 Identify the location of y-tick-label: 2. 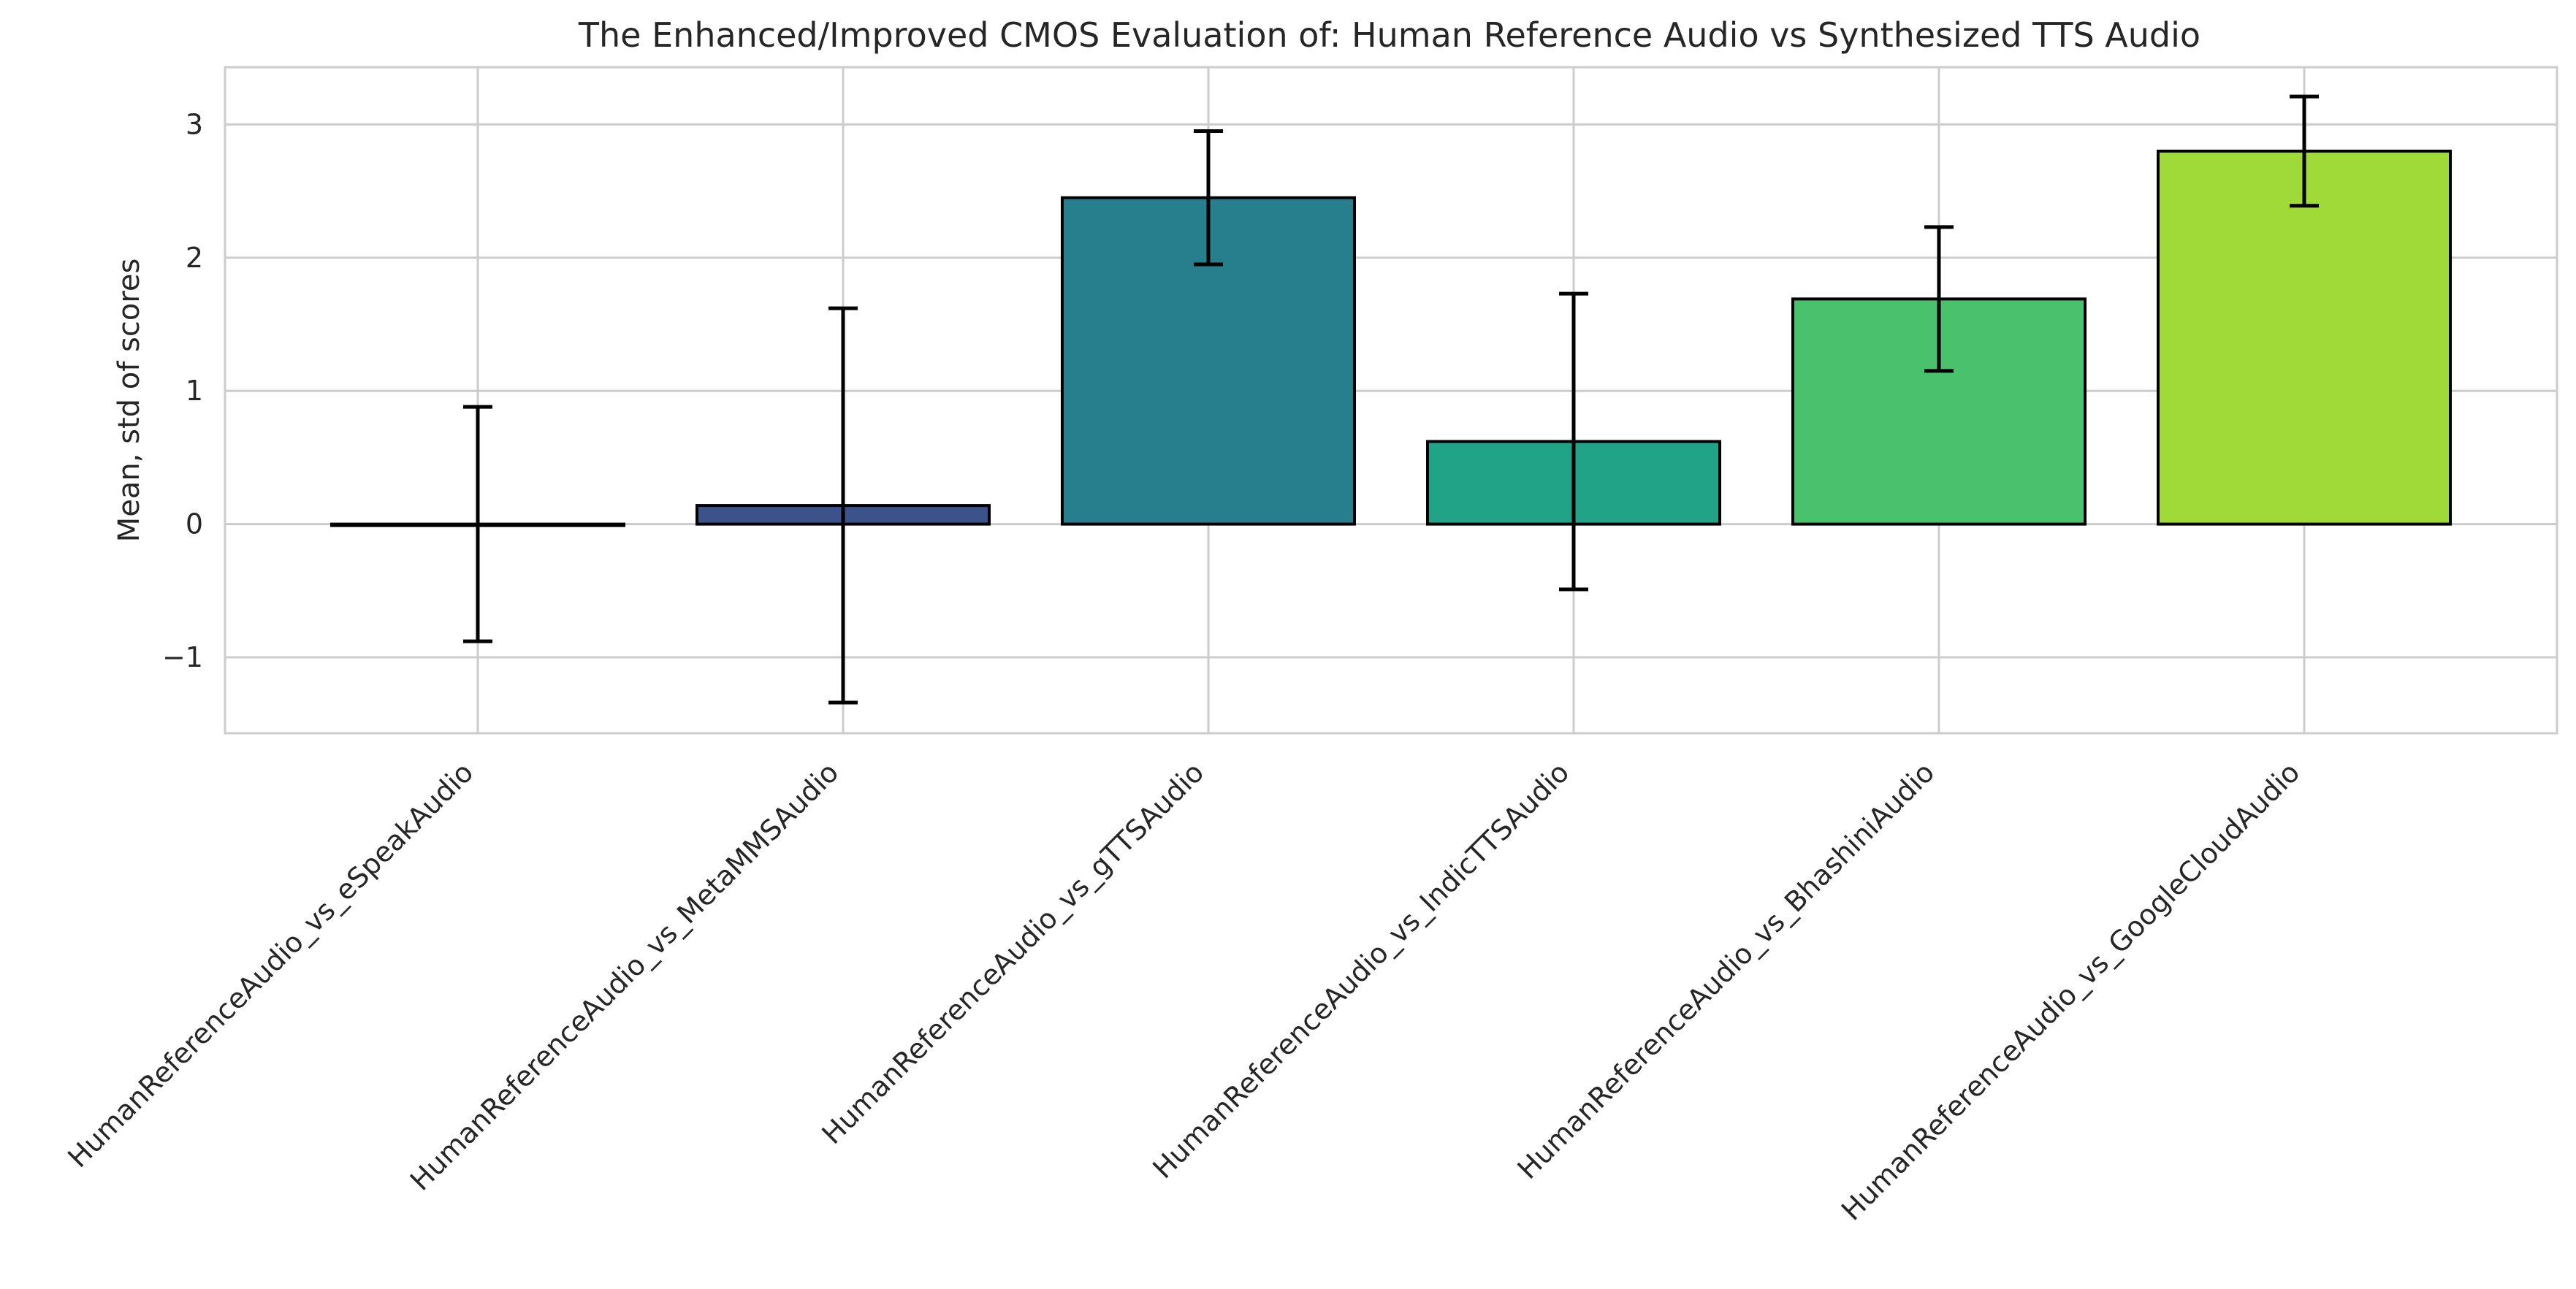
(194, 258).